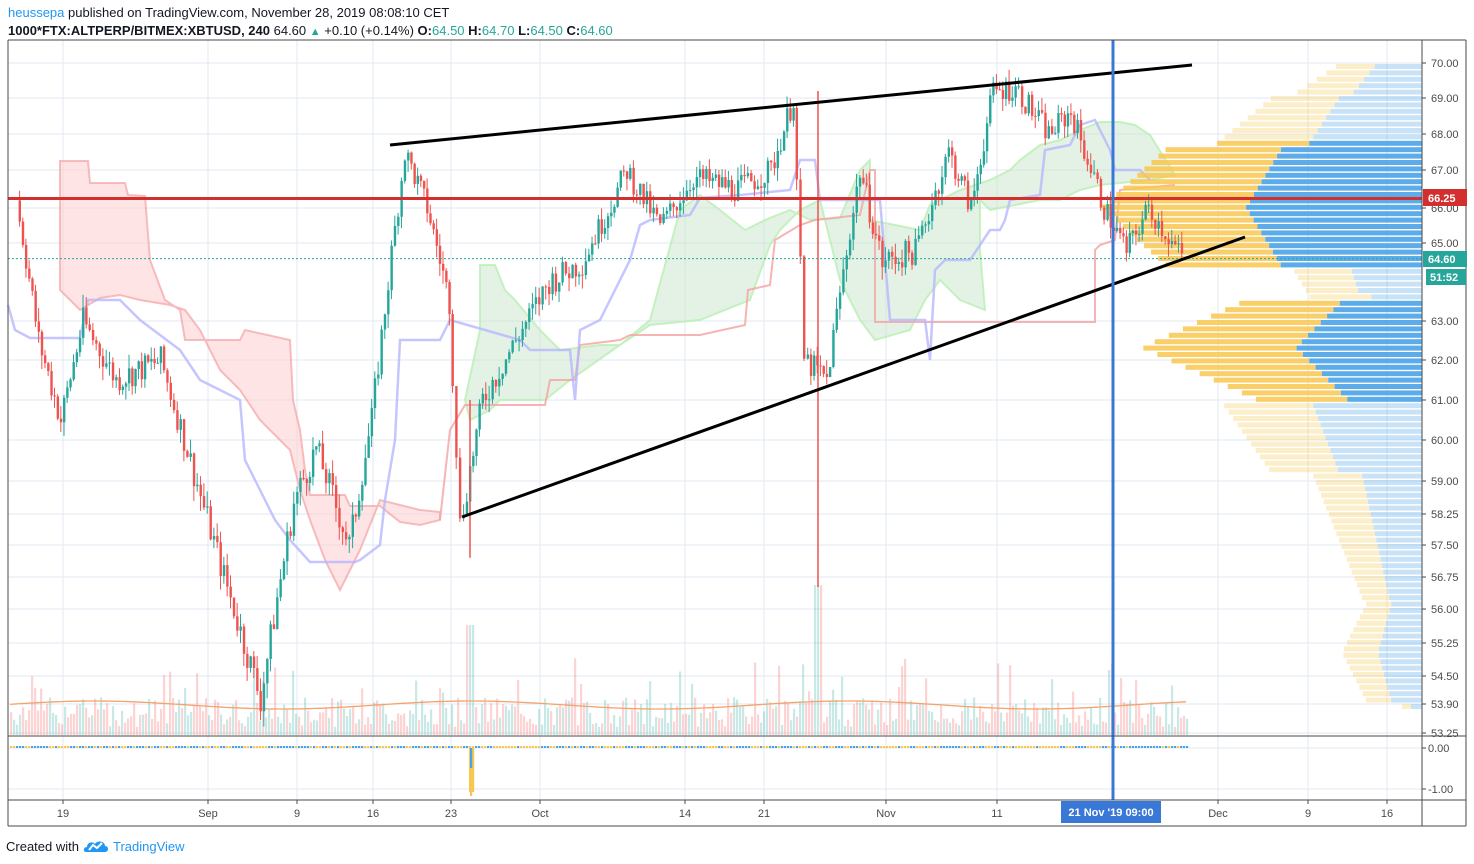 The height and width of the screenshot is (864, 1474). I want to click on upper-trendline, so click(791, 105).